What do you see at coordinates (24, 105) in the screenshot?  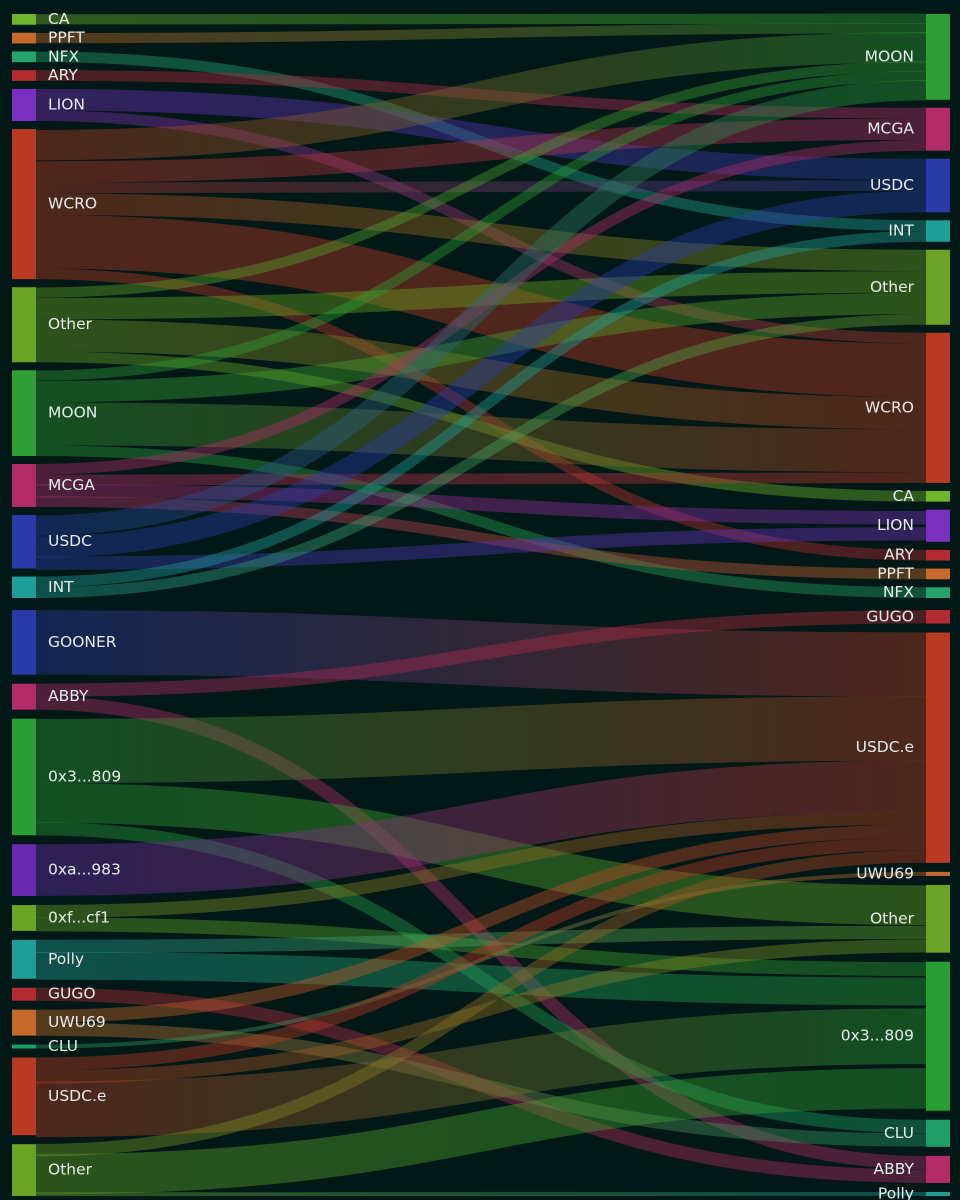 I see `source-node-lion` at bounding box center [24, 105].